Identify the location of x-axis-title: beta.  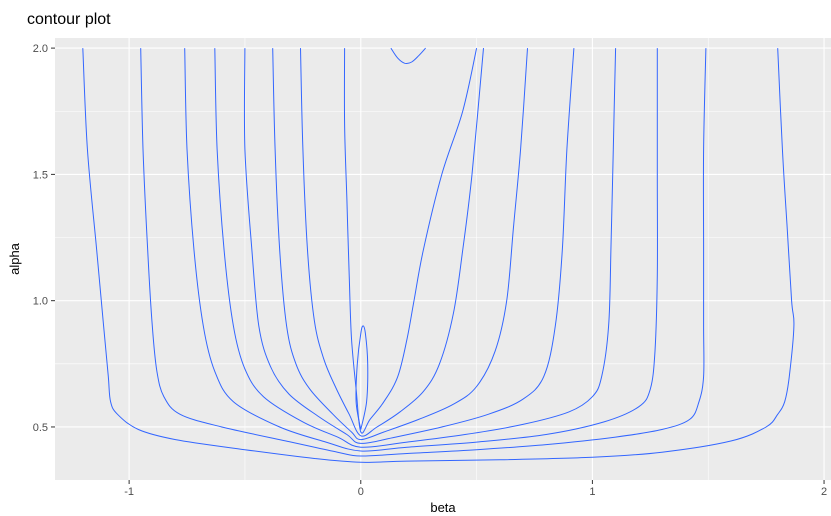
(443, 507).